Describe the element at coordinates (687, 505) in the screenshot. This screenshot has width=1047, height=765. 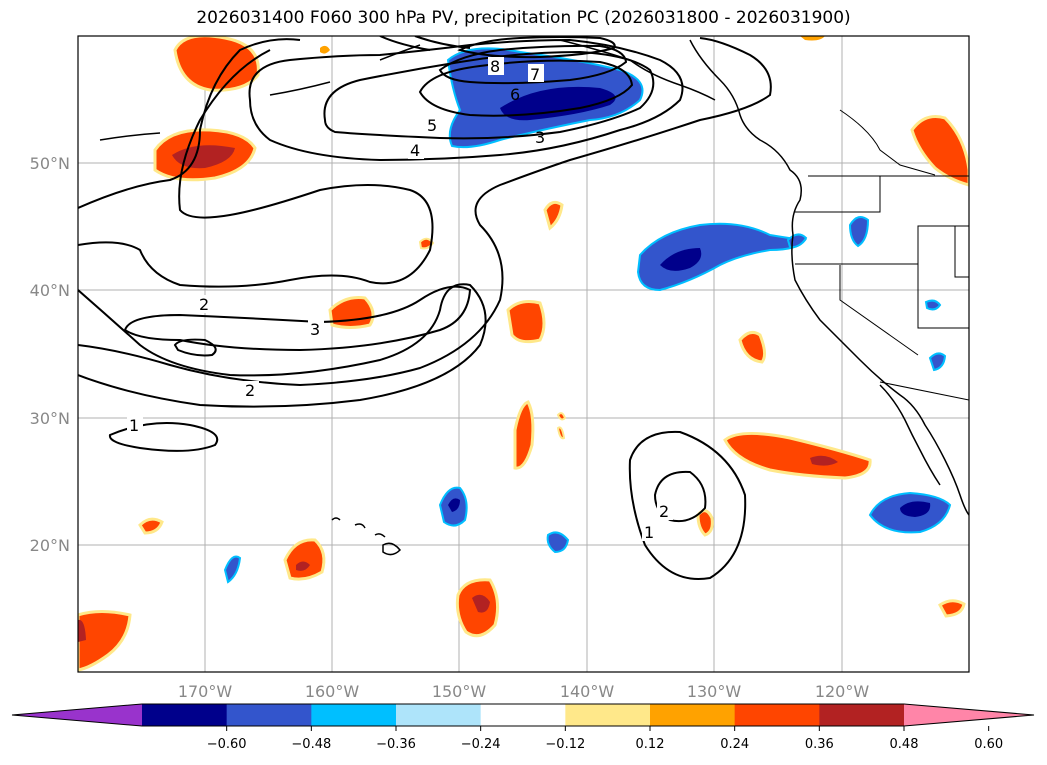
I see `pv-contour-1-east` at that location.